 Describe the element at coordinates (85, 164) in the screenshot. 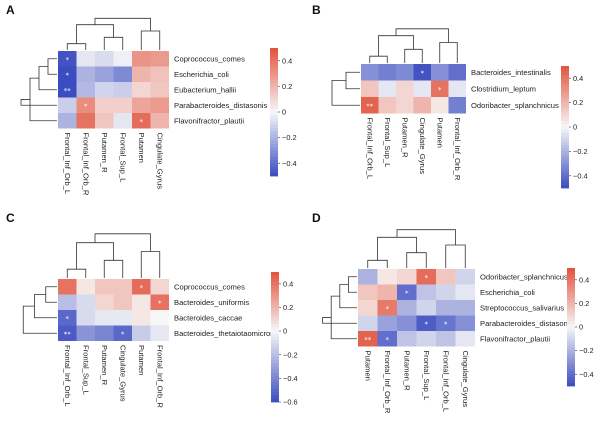

I see `column-label-frontal-inf-orb-r: Frontal_Inf_Orb_R` at that location.